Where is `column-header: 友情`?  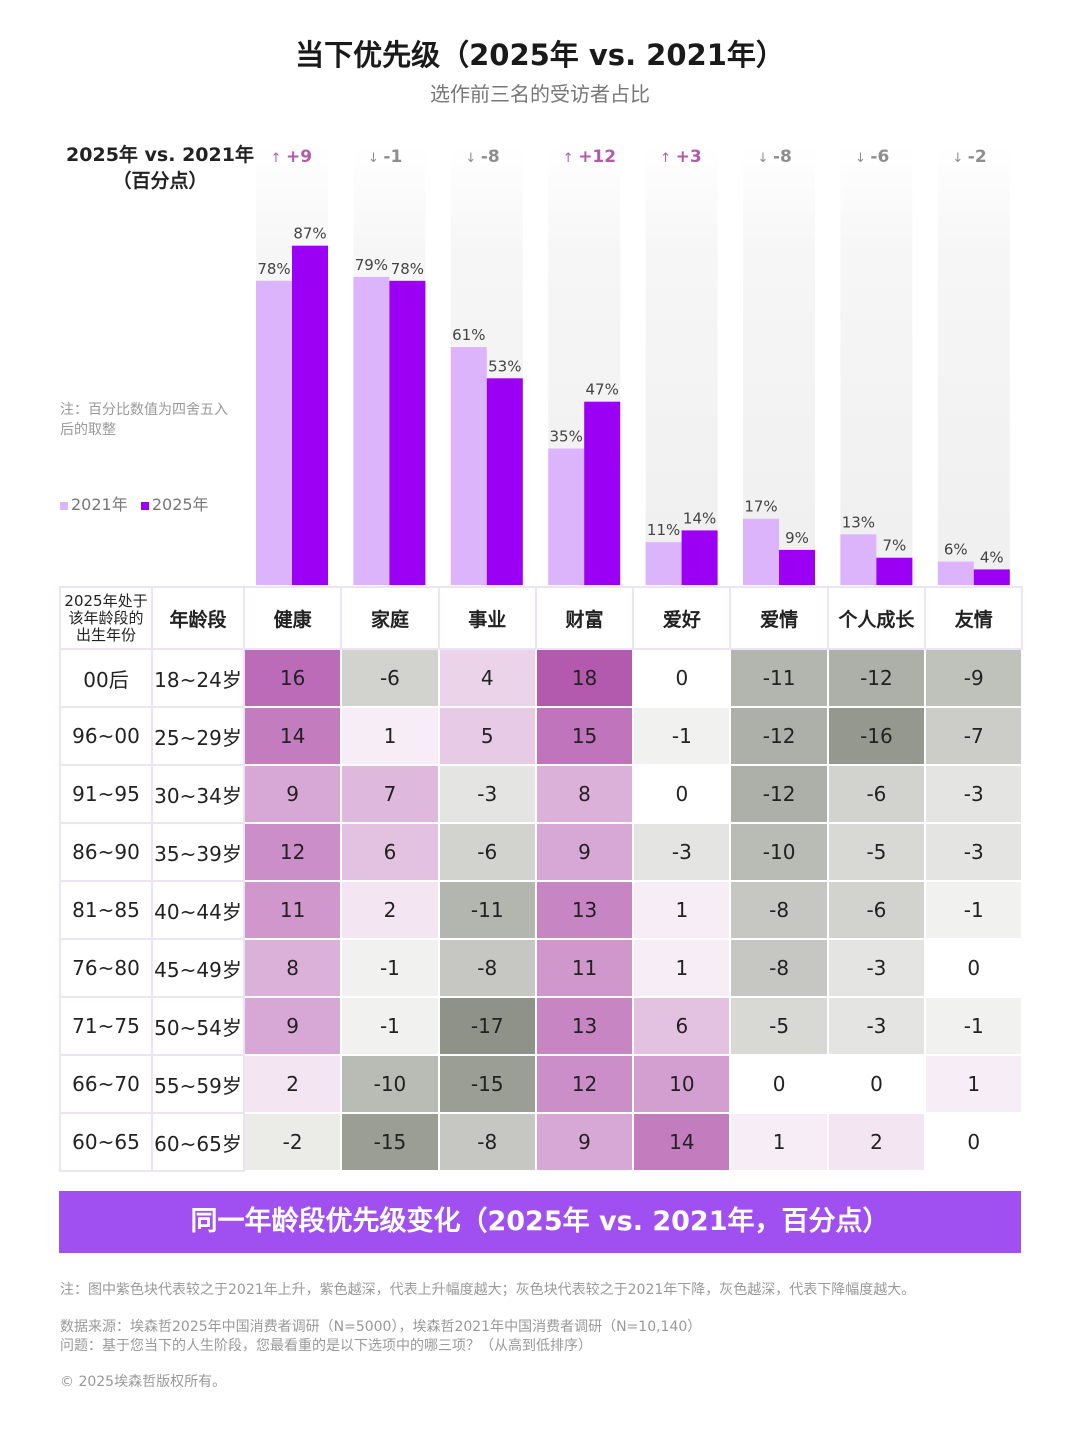 column-header: 友情 is located at coordinates (974, 618).